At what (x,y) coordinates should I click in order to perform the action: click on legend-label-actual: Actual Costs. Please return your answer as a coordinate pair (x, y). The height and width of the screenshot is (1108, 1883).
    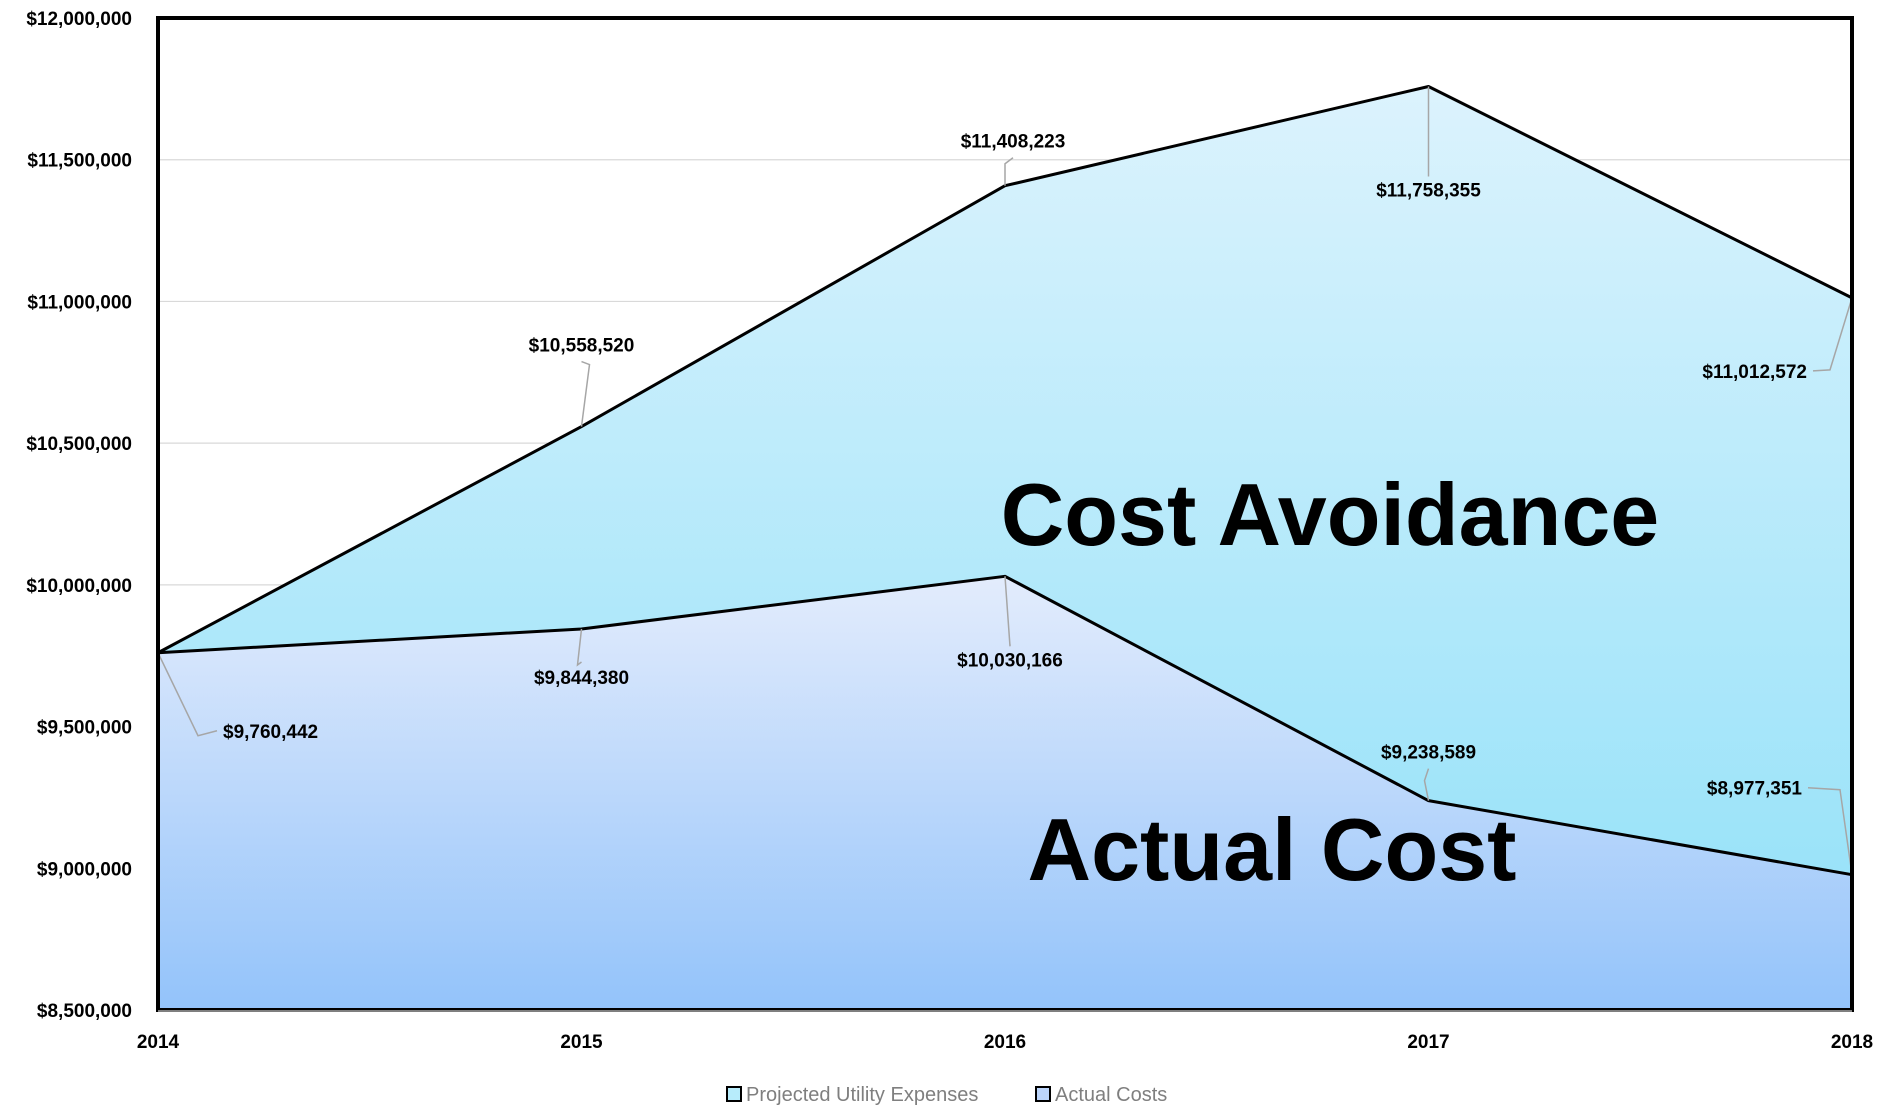
    Looking at the image, I should click on (1111, 1095).